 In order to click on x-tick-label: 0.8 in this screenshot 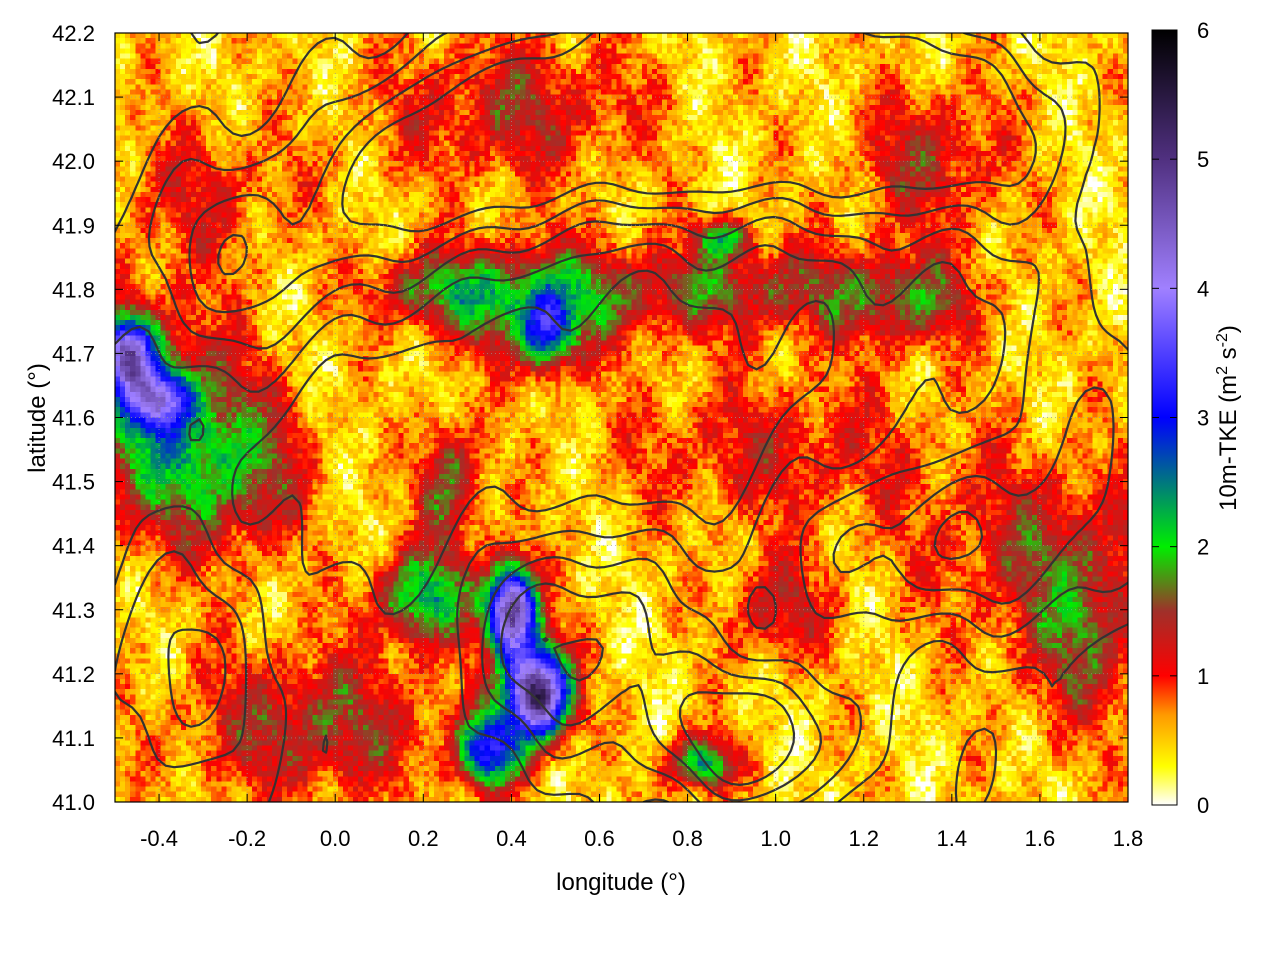, I will do `click(687, 838)`.